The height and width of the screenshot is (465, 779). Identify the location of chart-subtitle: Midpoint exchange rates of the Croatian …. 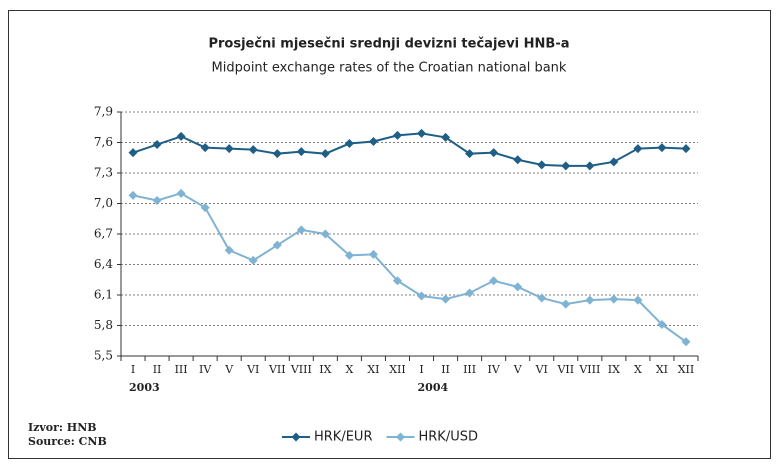
(389, 68).